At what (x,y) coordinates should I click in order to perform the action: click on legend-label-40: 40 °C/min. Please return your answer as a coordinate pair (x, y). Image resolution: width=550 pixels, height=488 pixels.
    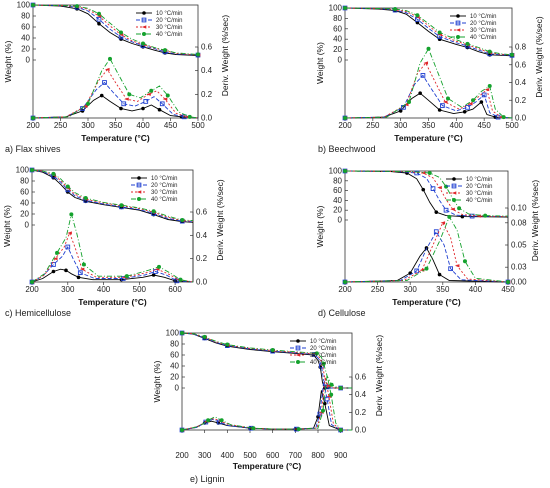
    Looking at the image, I should click on (169, 35).